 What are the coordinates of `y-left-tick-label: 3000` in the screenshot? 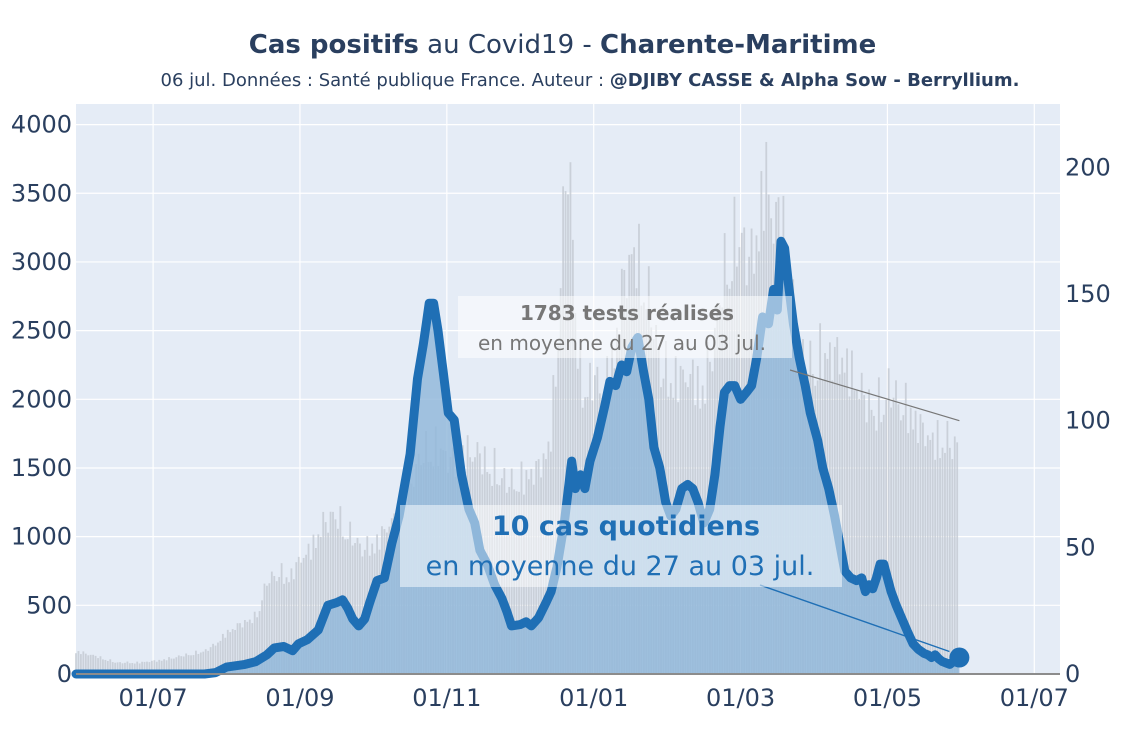 It's located at (41, 262).